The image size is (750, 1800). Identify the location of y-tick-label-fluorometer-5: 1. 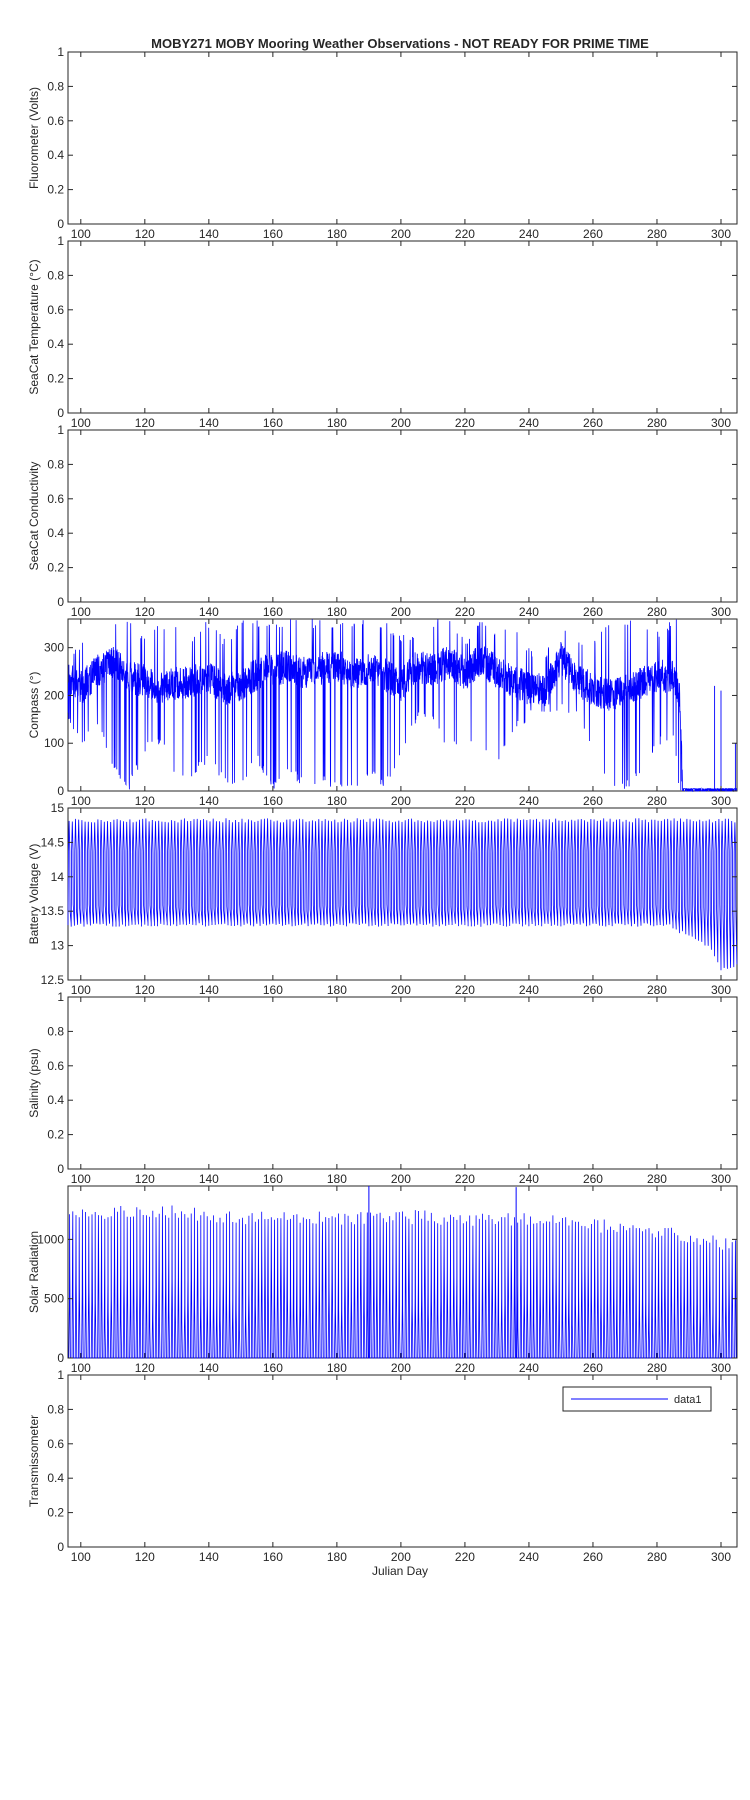
(60, 52).